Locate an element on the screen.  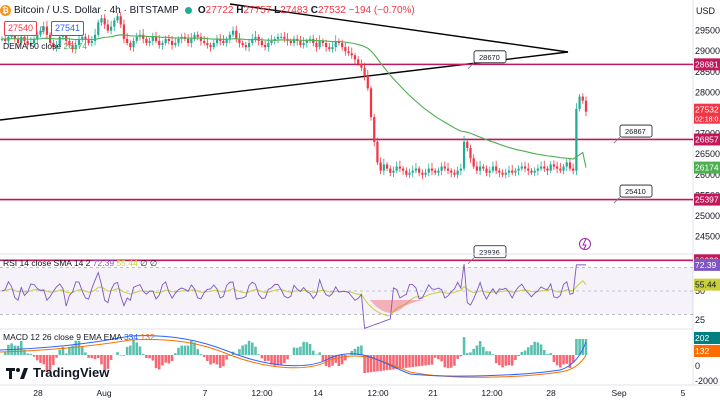
sell-price-box: 27540 is located at coordinates (21, 28).